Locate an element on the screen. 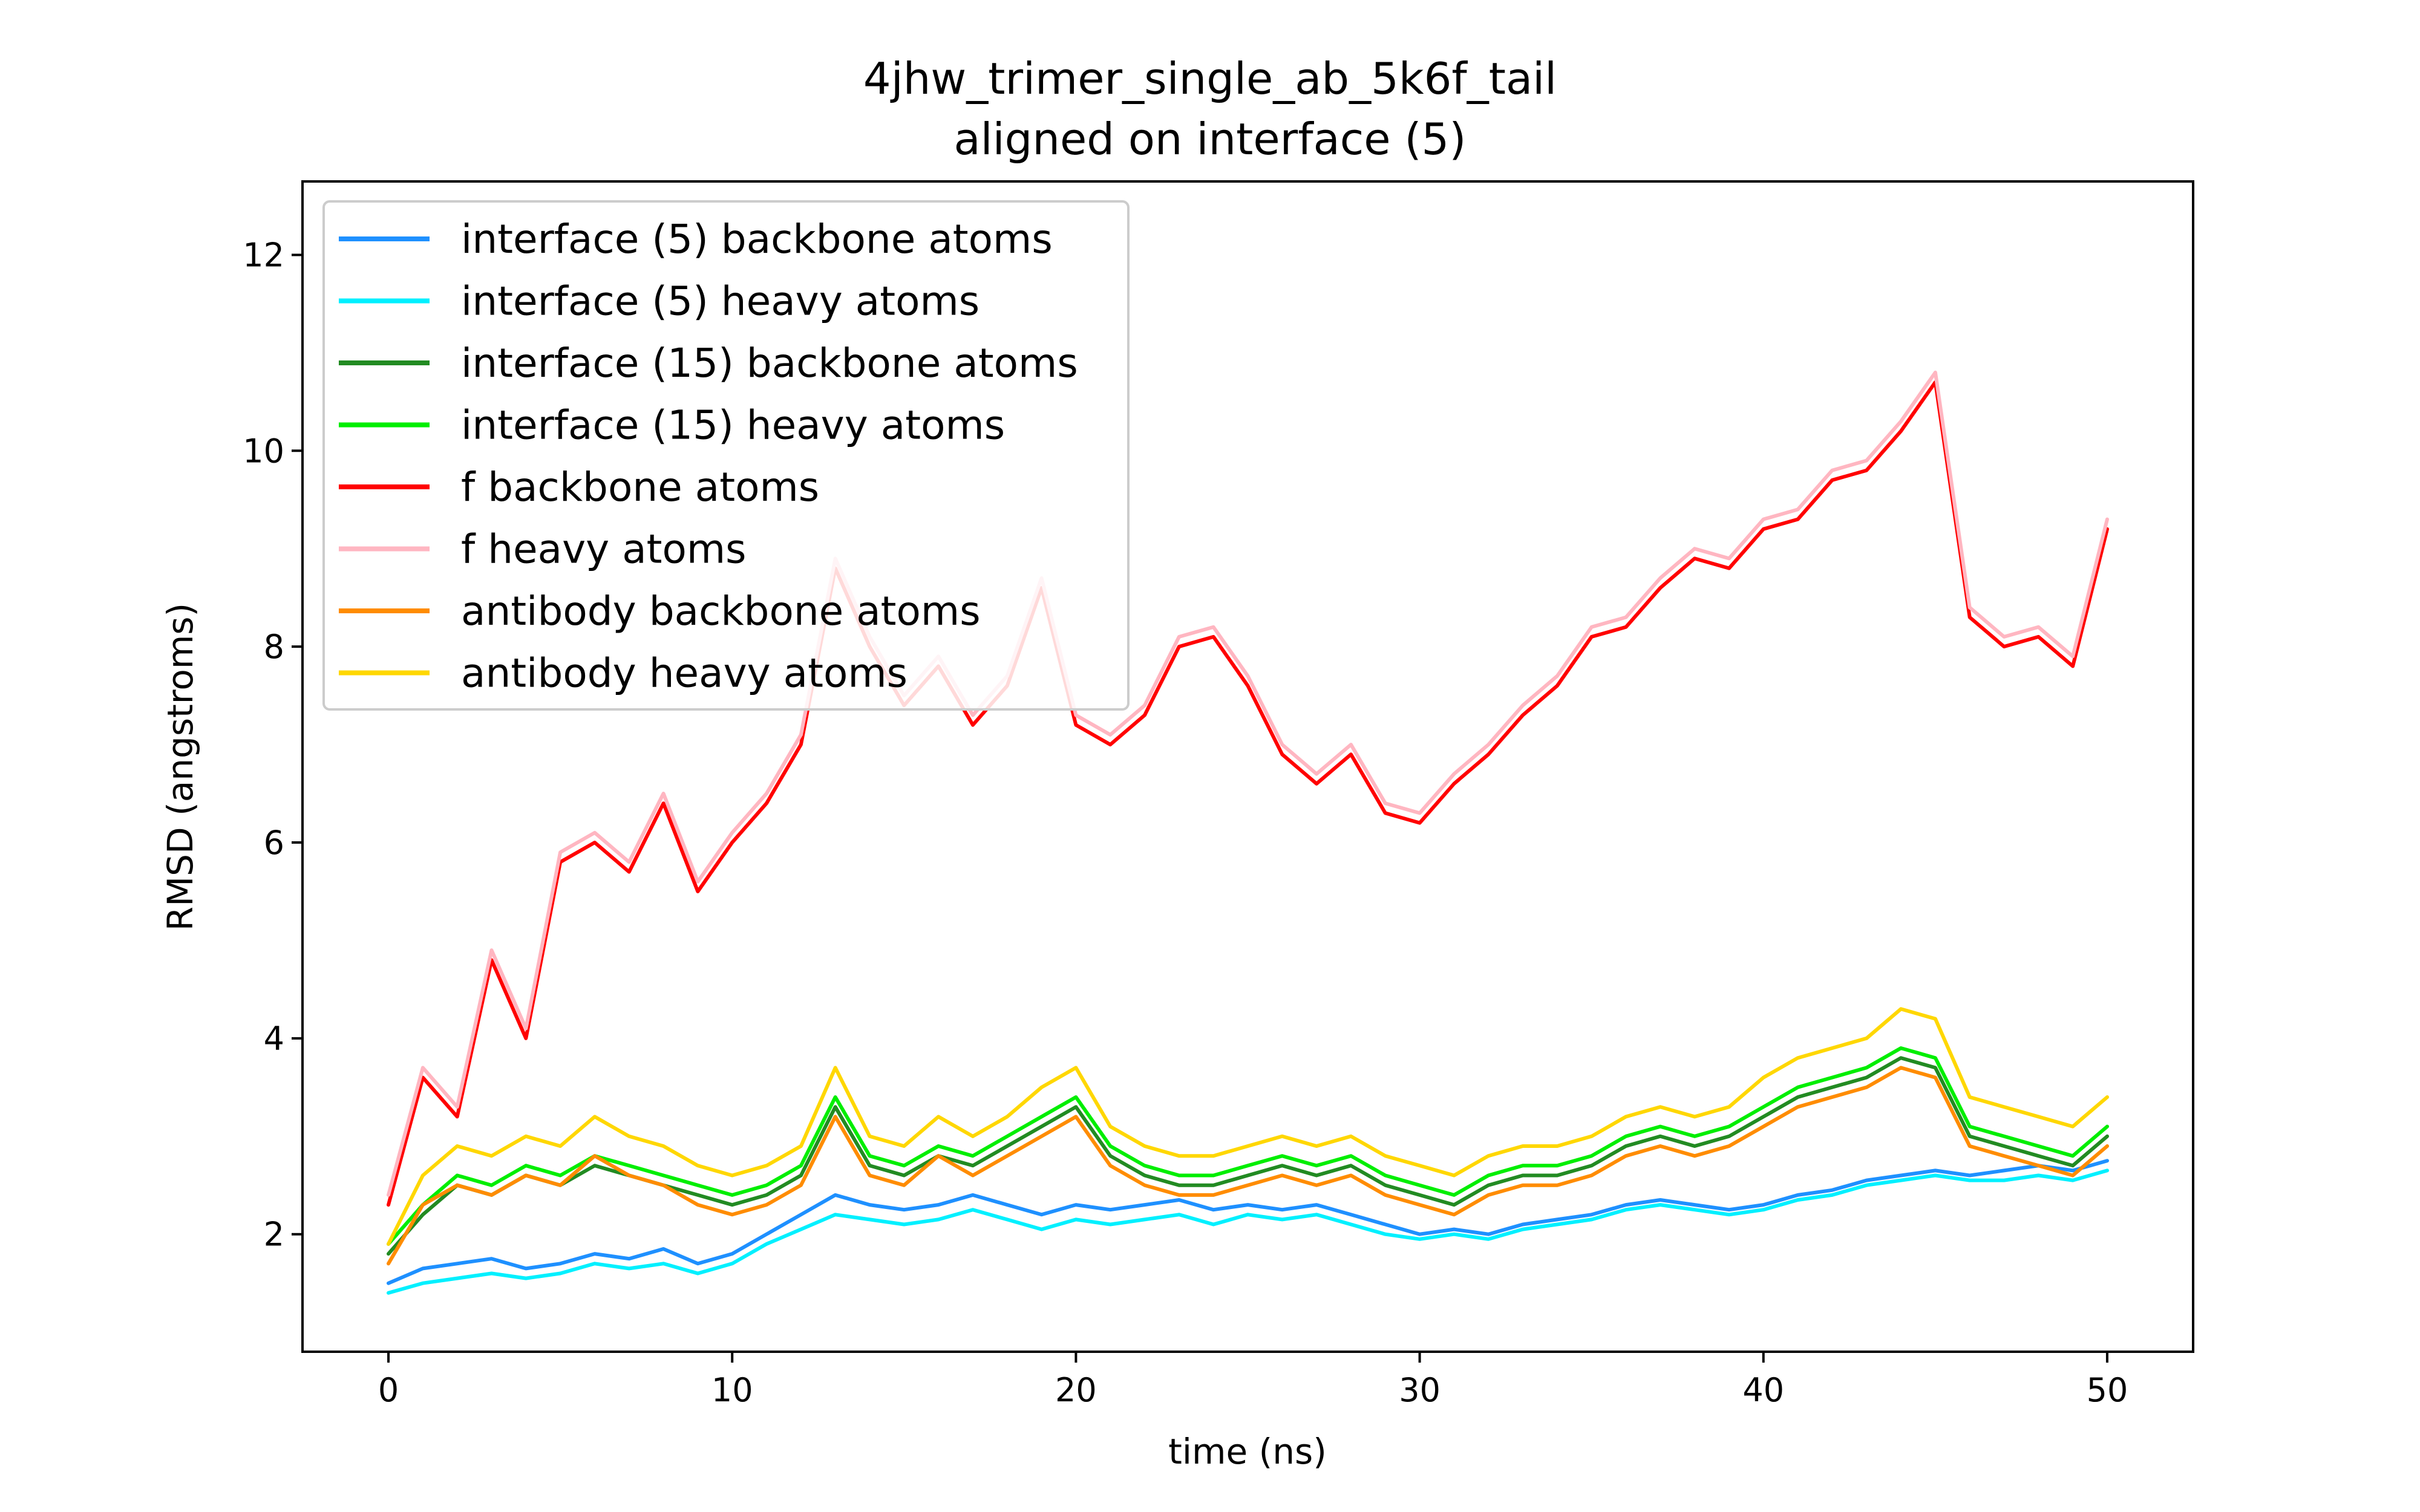 Image resolution: width=2420 pixels, height=1512 pixels. x-tick-label-4: 40 is located at coordinates (1763, 1390).